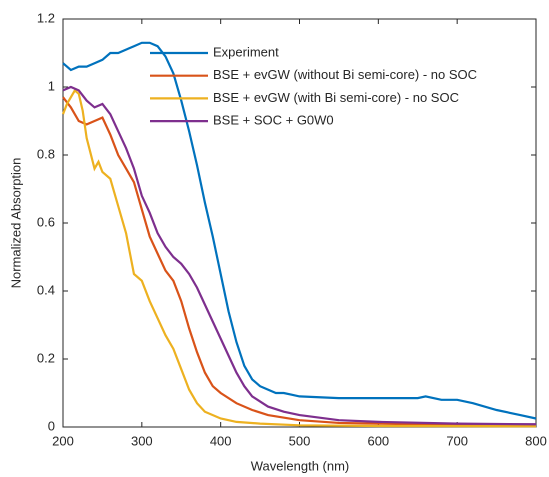  Describe the element at coordinates (336, 97) in the screenshot. I see `legend-label: BSE + evGW (with Bi semi-core) - no SOC` at that location.